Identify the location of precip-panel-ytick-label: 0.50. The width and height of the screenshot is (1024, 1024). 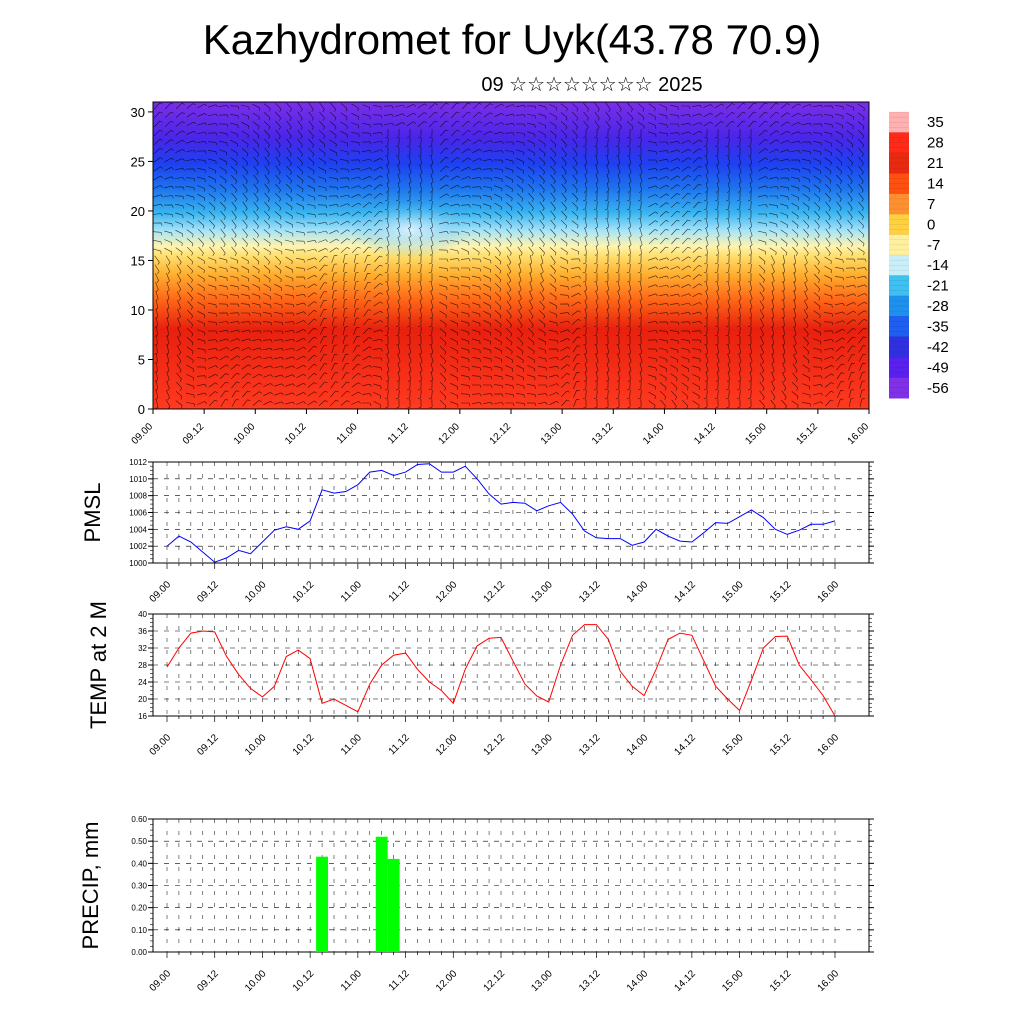
(139, 841).